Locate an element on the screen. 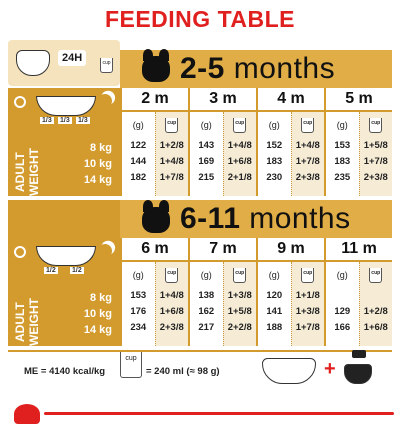  weight-label-2: WEIGHT is located at coordinates (34, 322).